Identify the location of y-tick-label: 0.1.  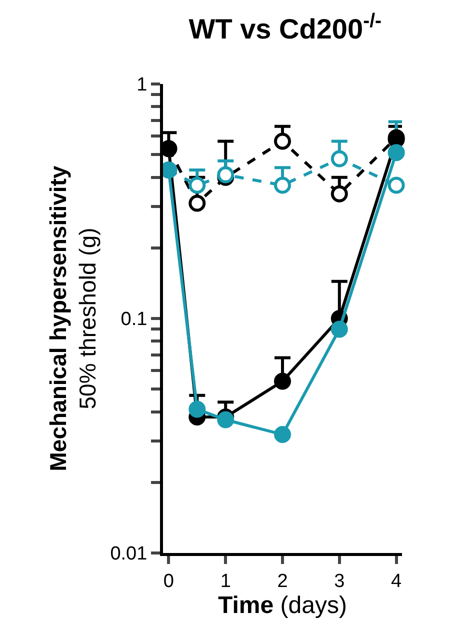
(134, 319).